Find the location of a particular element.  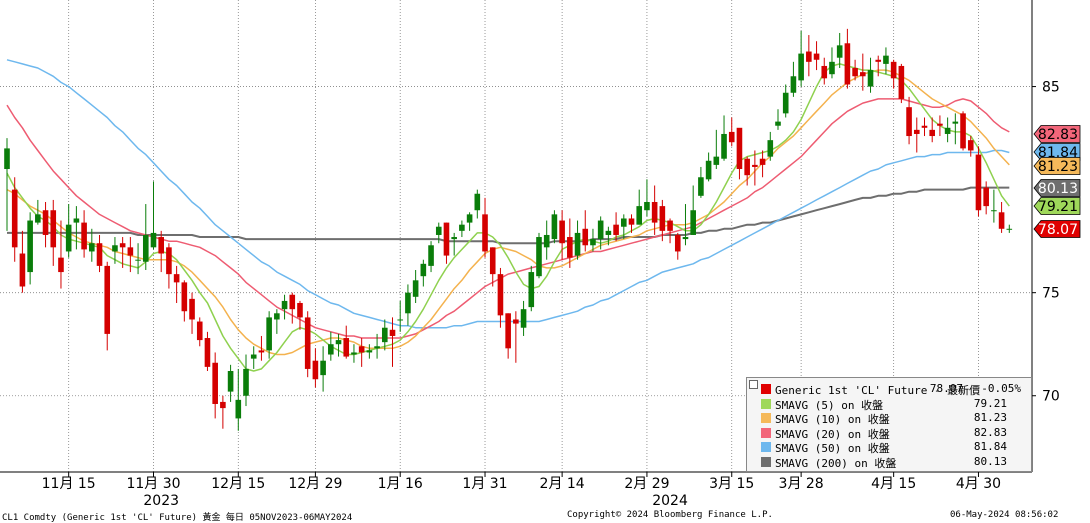

tag-value: 82.83 is located at coordinates (1058, 135).